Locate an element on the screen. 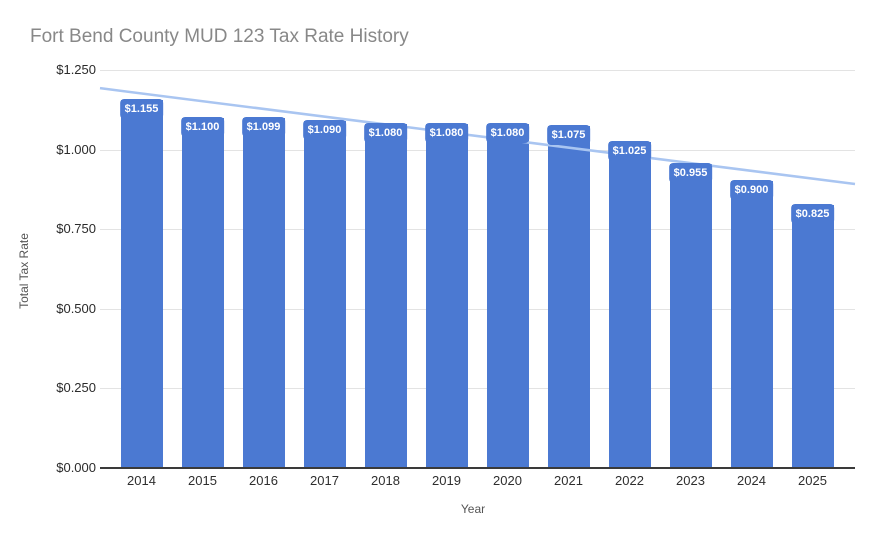  bar-2022 is located at coordinates (629, 304).